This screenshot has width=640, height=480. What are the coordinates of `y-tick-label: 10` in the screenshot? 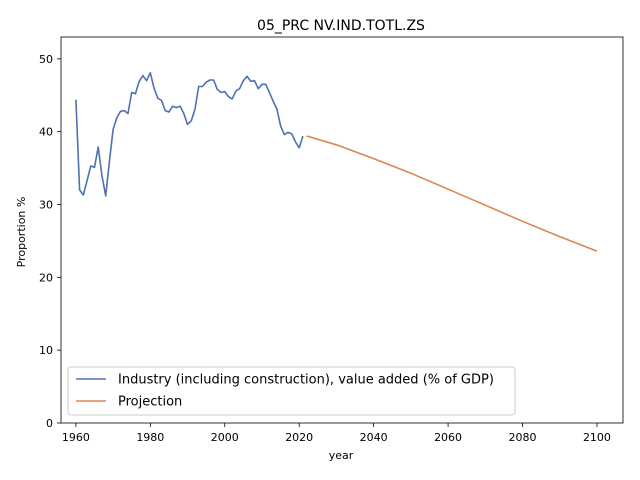 It's located at (46, 350).